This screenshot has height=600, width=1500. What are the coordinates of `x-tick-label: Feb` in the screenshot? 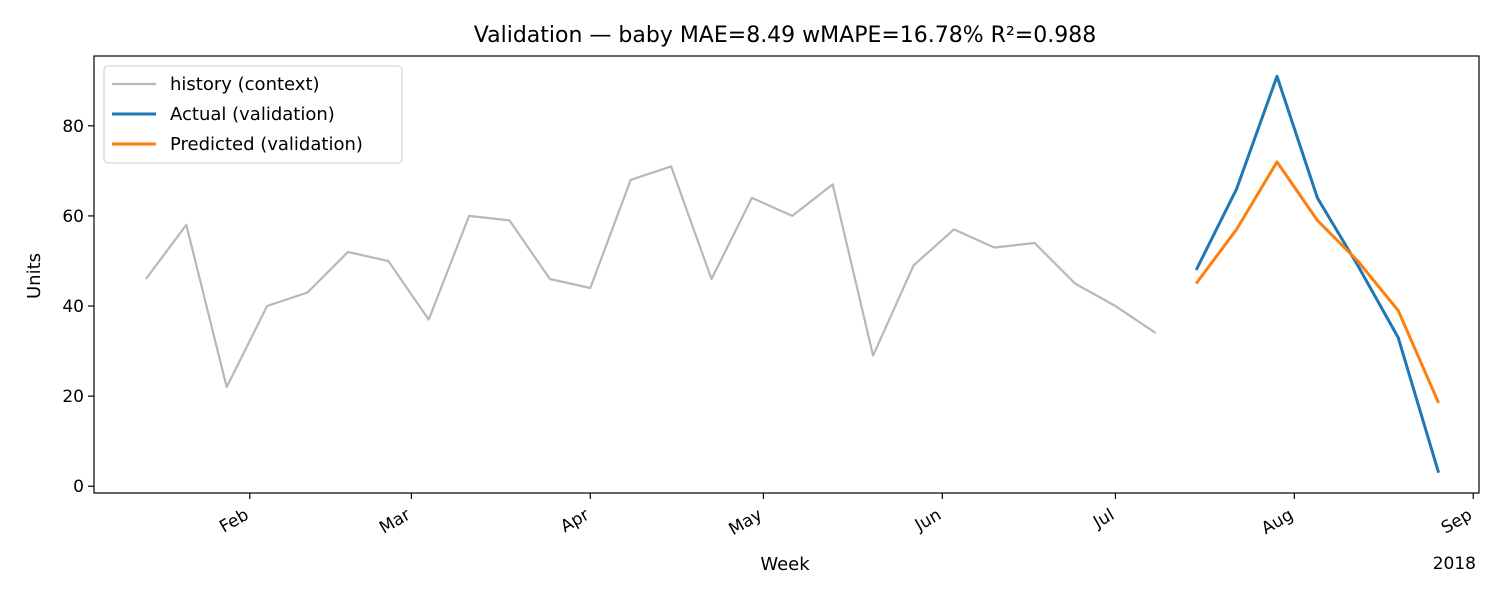 It's located at (234, 521).